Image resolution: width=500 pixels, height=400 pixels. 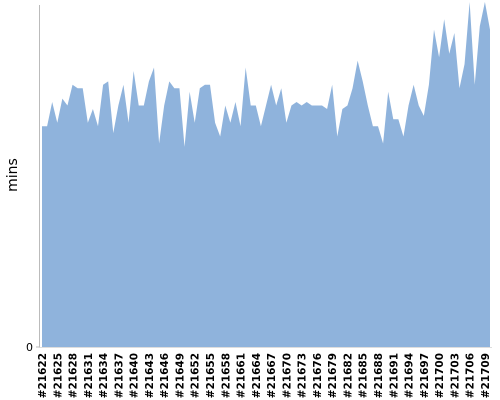 I want to click on x-tick-label: #21679, so click(x=333, y=375).